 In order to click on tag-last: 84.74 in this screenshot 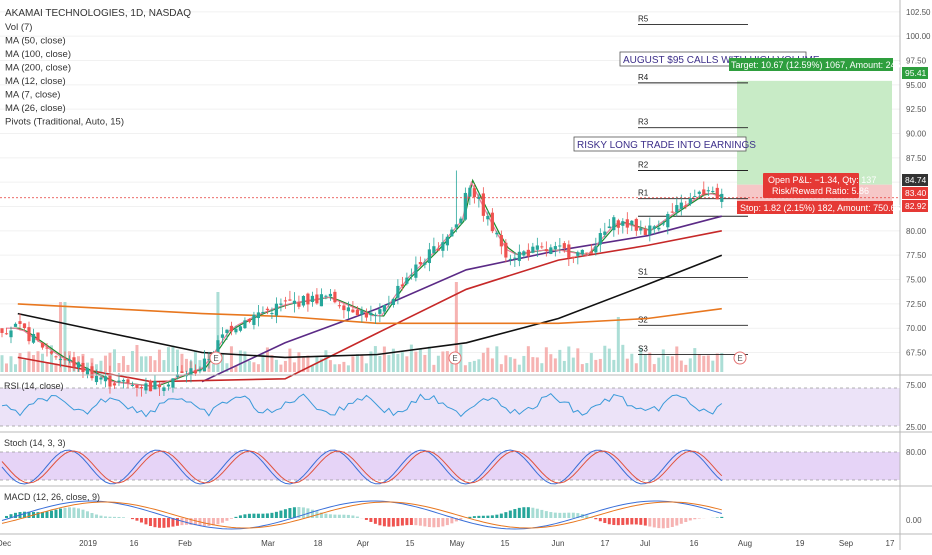, I will do `click(916, 180)`.